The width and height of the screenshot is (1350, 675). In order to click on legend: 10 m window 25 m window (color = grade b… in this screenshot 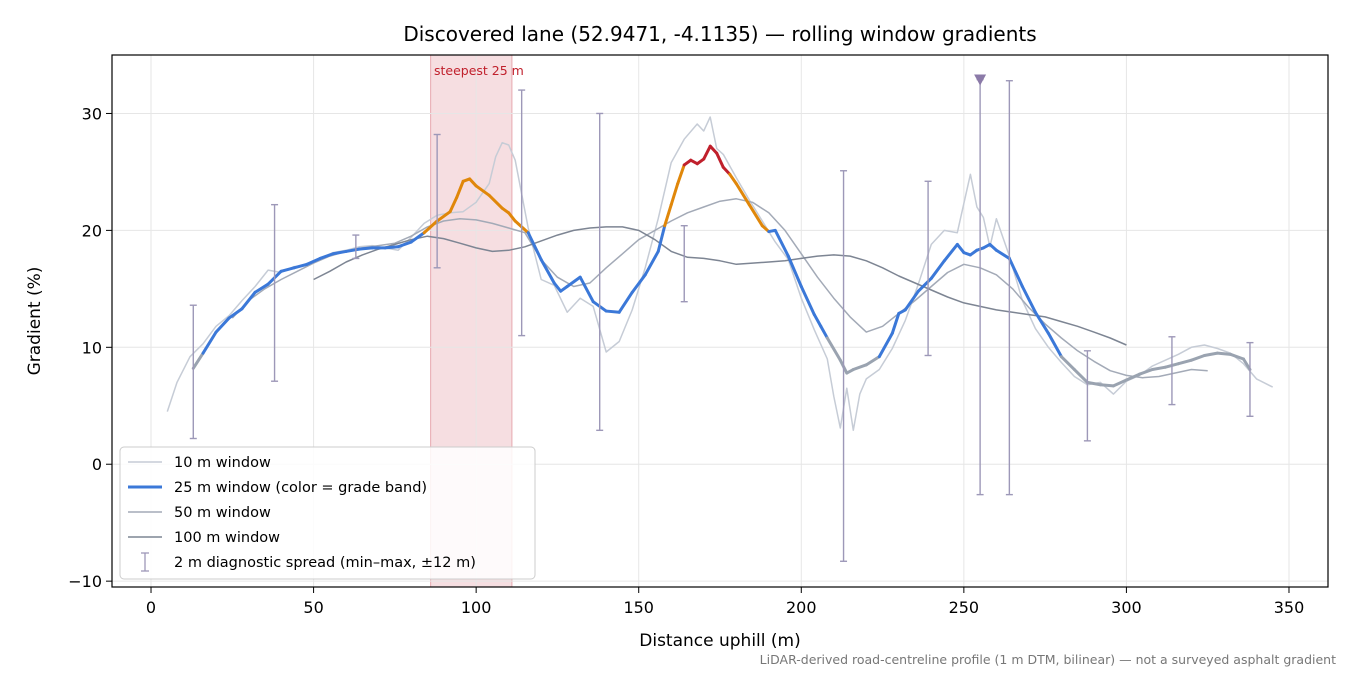, I will do `click(327, 513)`.